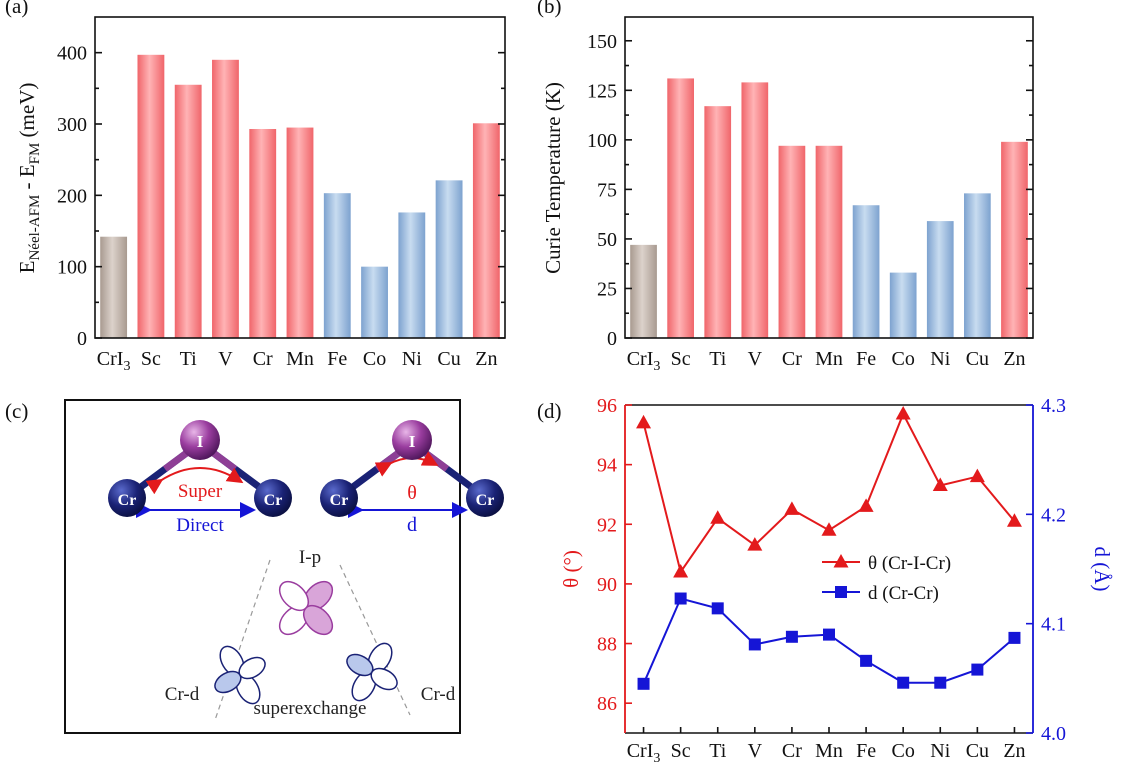 The height and width of the screenshot is (764, 1122). Describe the element at coordinates (72, 125) in the screenshot. I see `y-tick-label: 300` at that location.